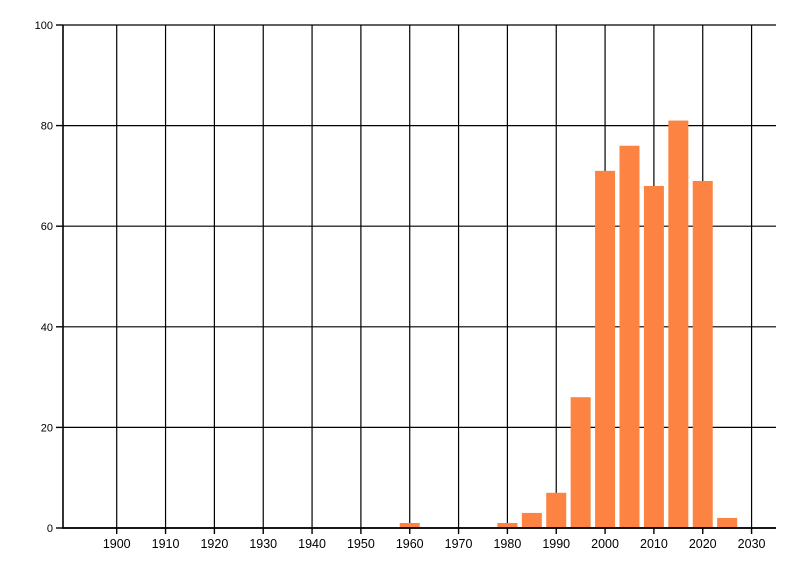 This screenshot has width=800, height=576. What do you see at coordinates (629, 336) in the screenshot?
I see `bar-2005` at bounding box center [629, 336].